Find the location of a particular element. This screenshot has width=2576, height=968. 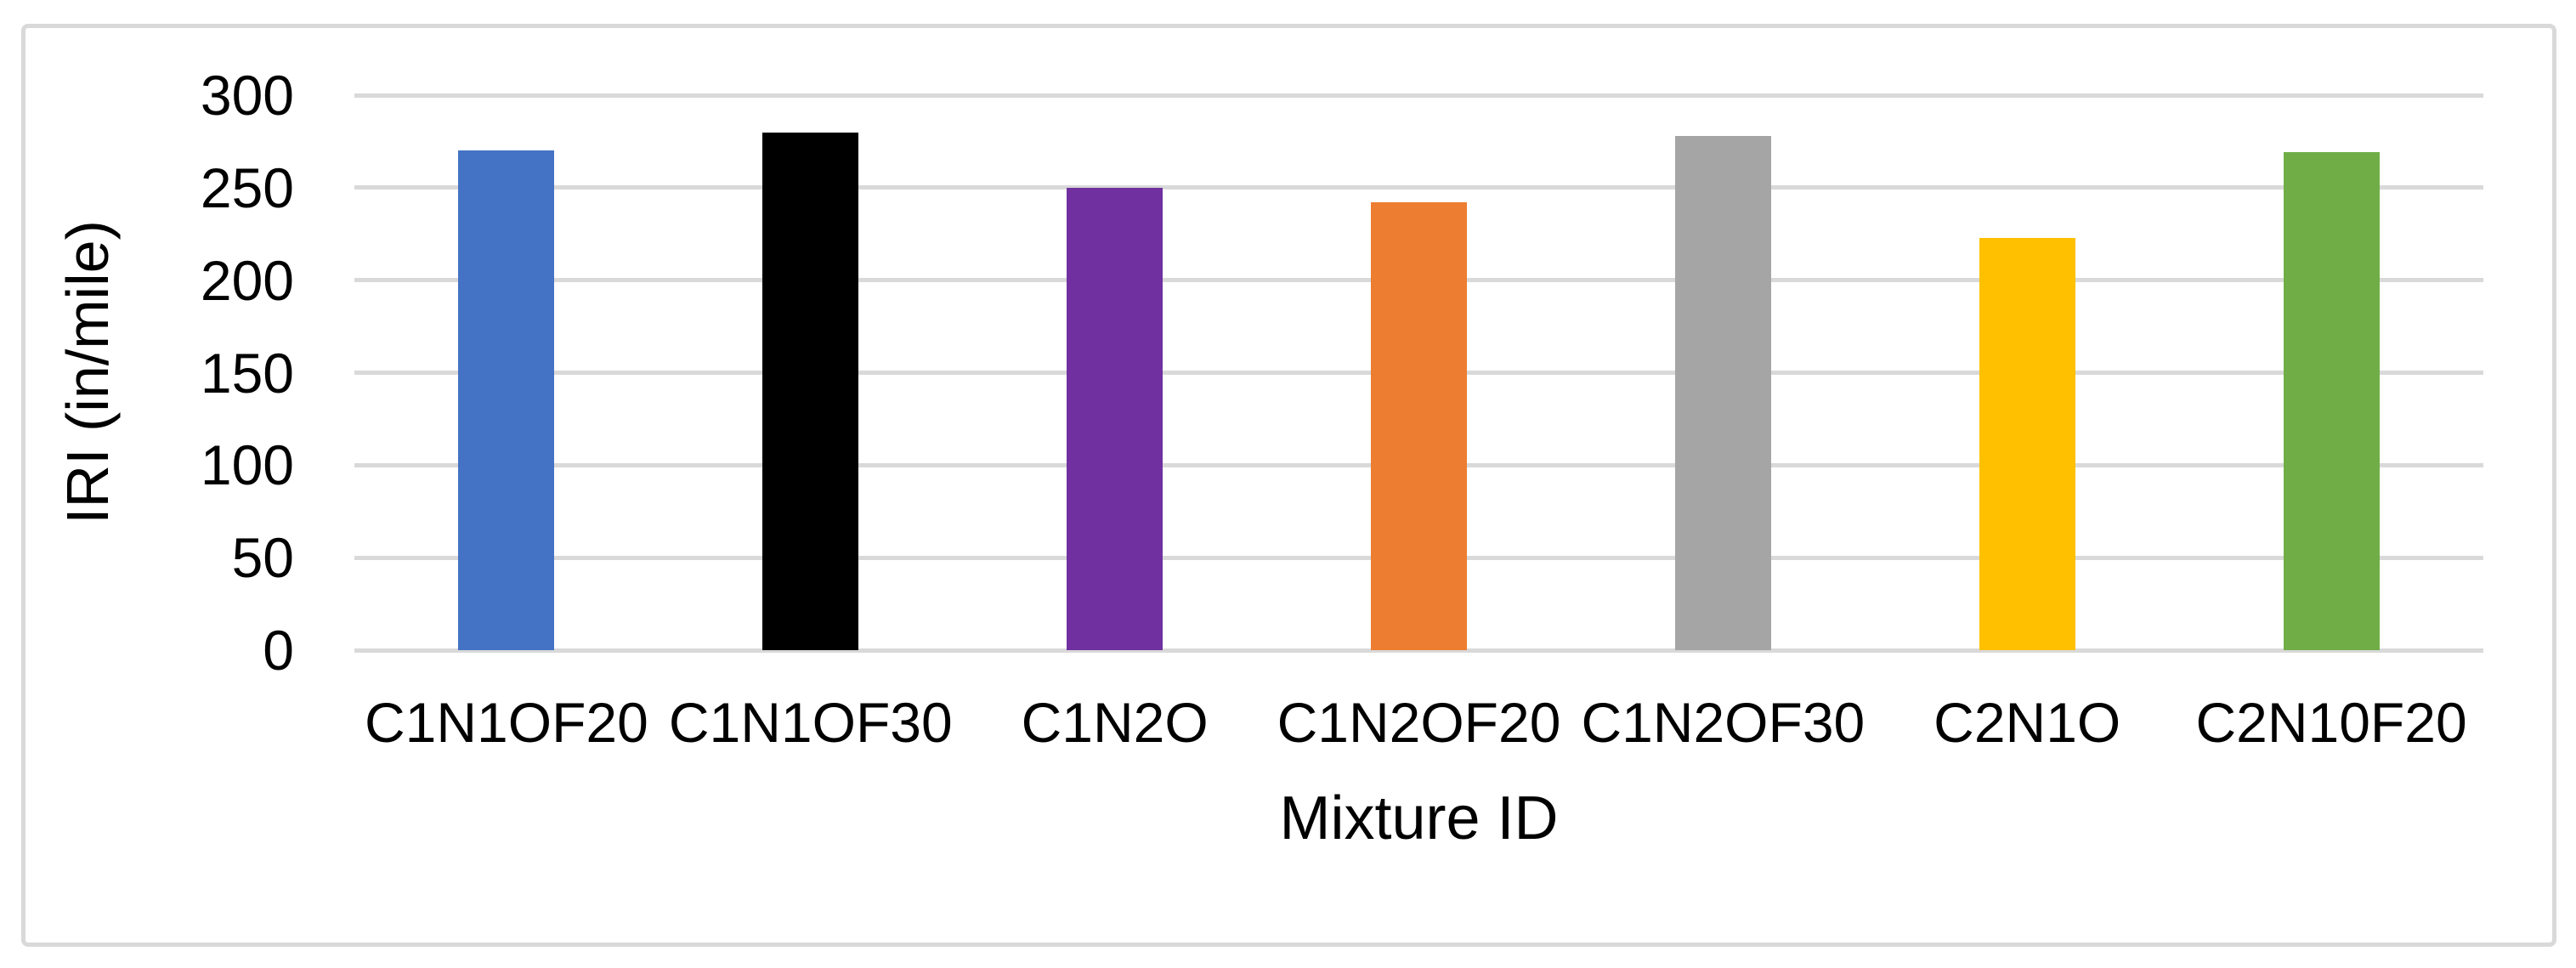

bar-c1n2o is located at coordinates (1115, 418).